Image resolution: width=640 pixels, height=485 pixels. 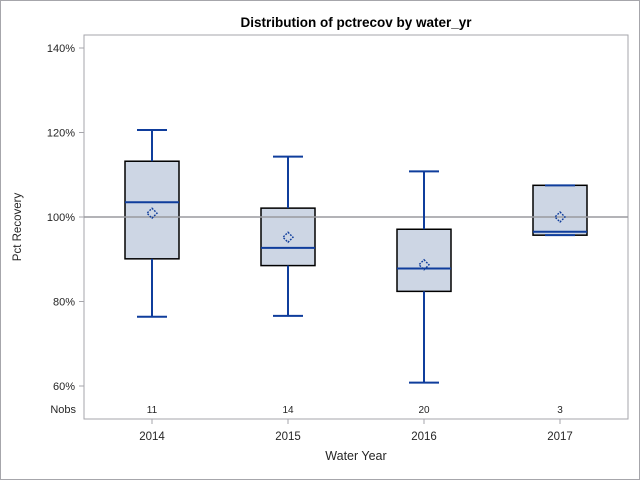 I want to click on y-axis-title: Pct Recovery, so click(x=18, y=227).